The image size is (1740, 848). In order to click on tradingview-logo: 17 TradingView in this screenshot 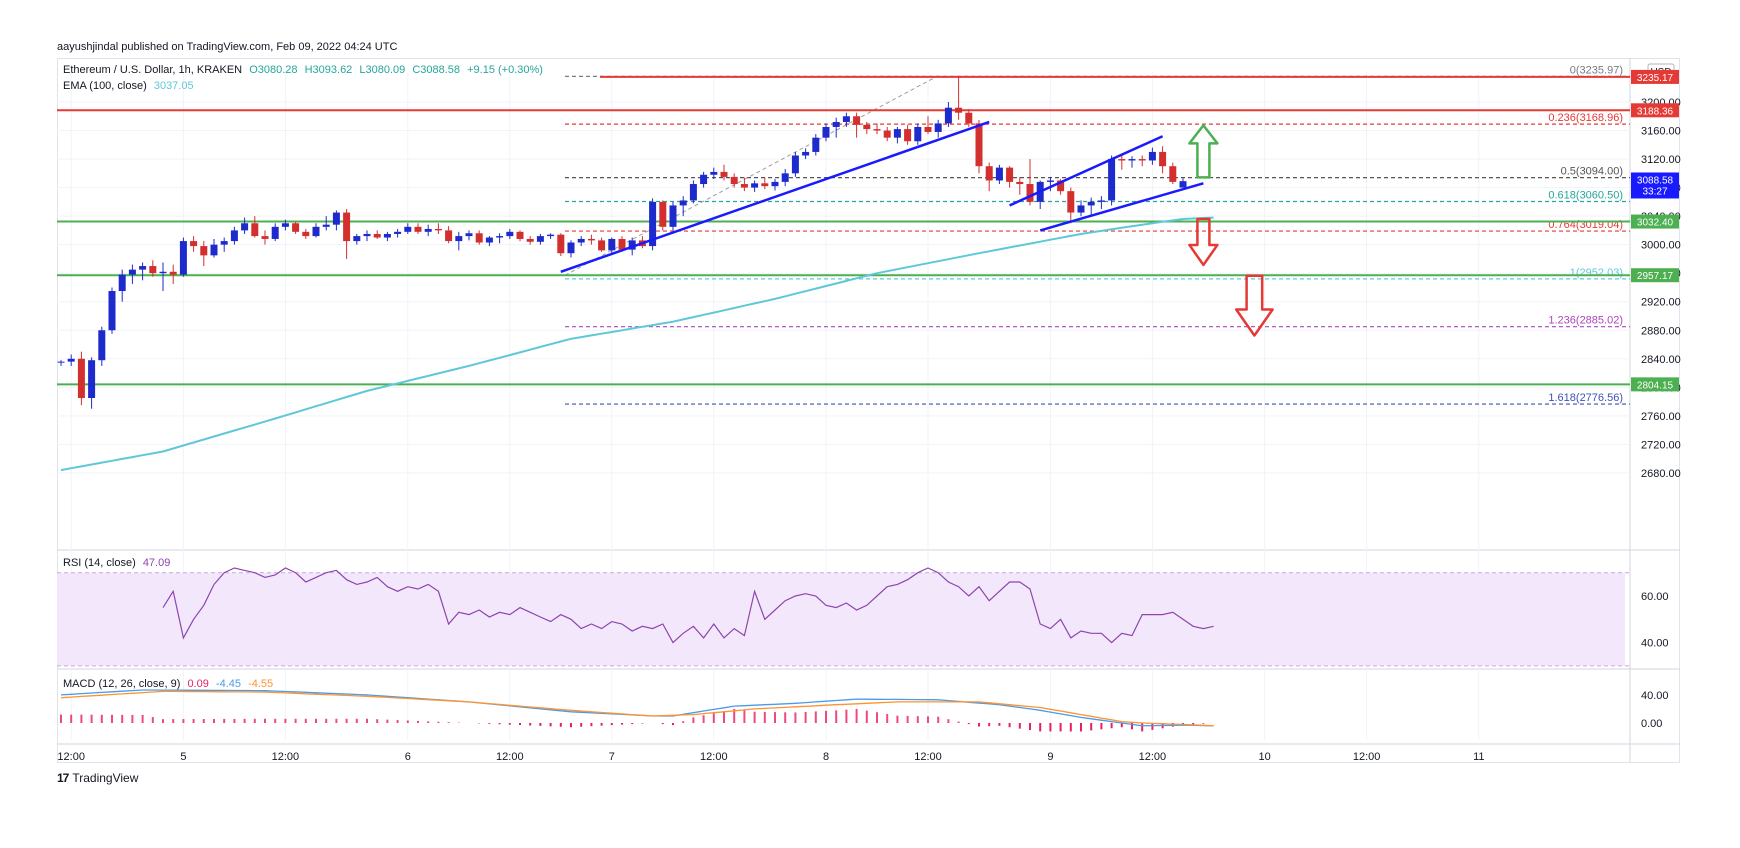, I will do `click(97, 778)`.